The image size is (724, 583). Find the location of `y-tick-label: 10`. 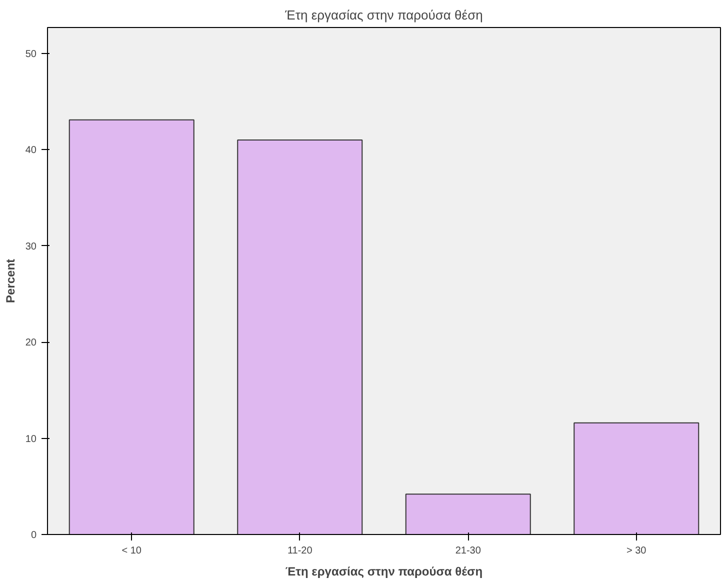

y-tick-label: 10 is located at coordinates (31, 439).